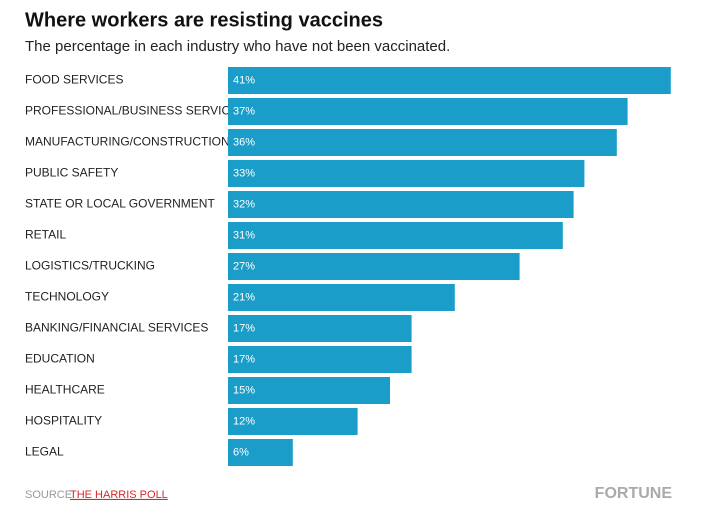 The image size is (713, 531). I want to click on source-link: THE HARRIS POLL, so click(119, 495).